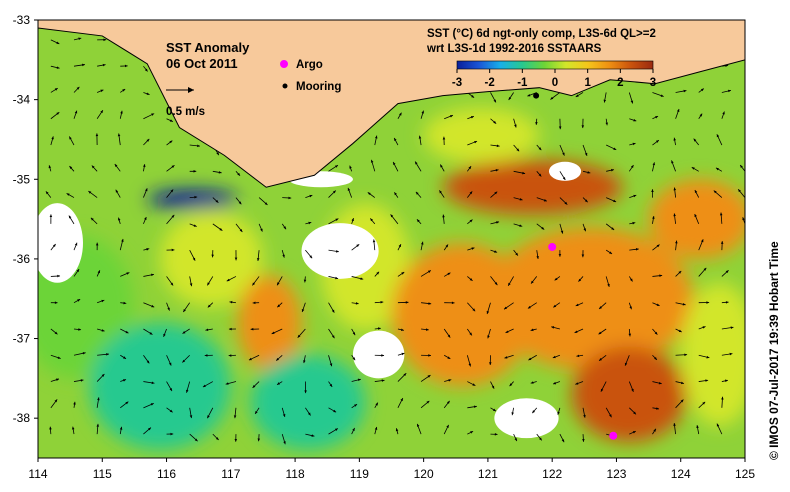  I want to click on x-tick-label-6: 120, so click(424, 474).